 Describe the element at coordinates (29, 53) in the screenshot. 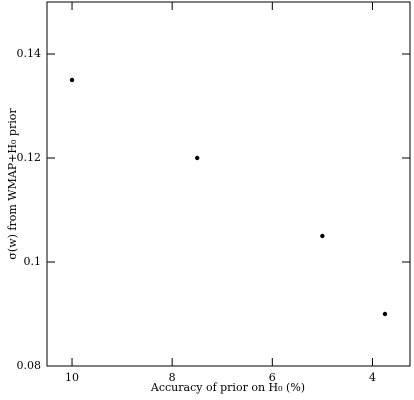

I see `y-tick-label: 0.14` at that location.